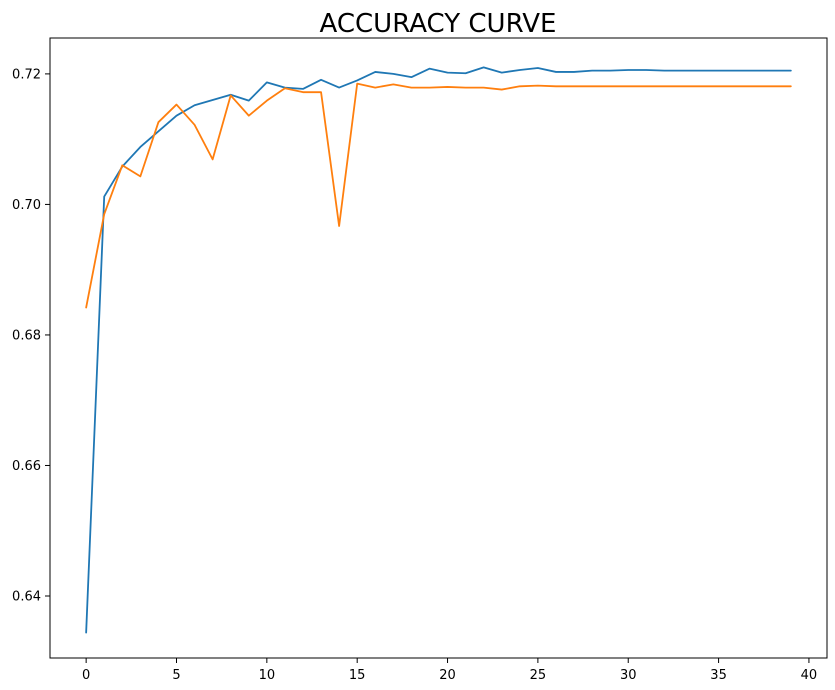  What do you see at coordinates (26, 466) in the screenshot?
I see `y-tick-label: 0.66` at bounding box center [26, 466].